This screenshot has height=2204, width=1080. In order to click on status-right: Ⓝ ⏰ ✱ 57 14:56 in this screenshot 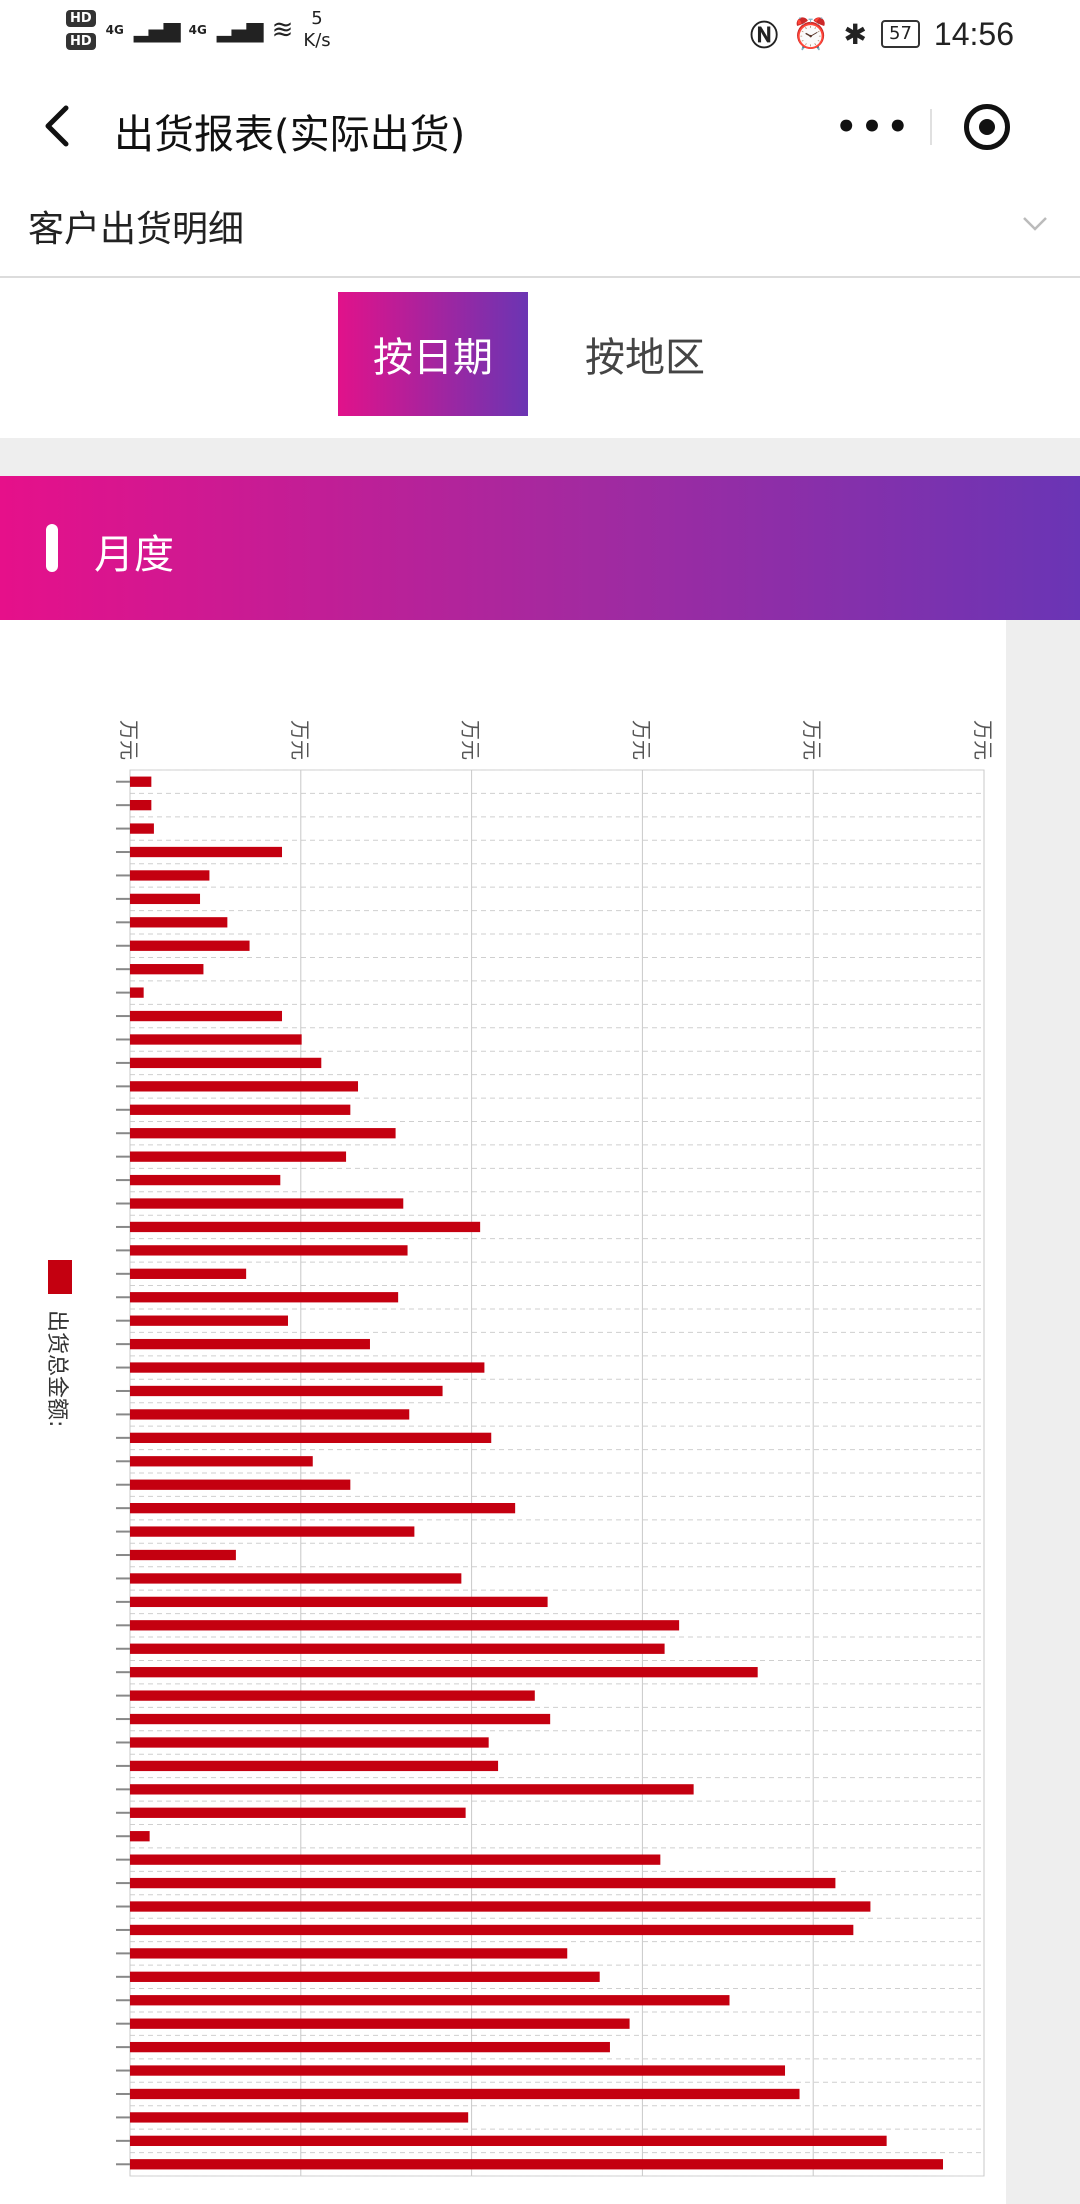, I will do `click(882, 34)`.